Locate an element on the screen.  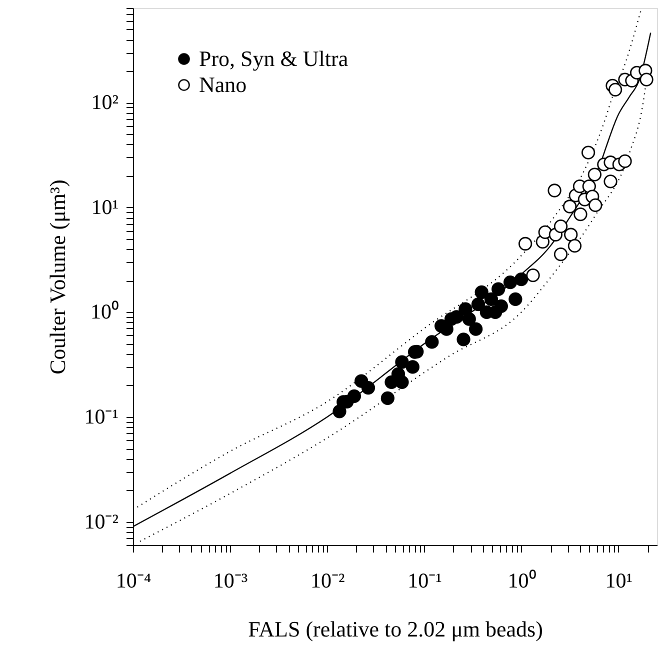
legend-label: Pro, Syn & Ultra is located at coordinates (273, 58).